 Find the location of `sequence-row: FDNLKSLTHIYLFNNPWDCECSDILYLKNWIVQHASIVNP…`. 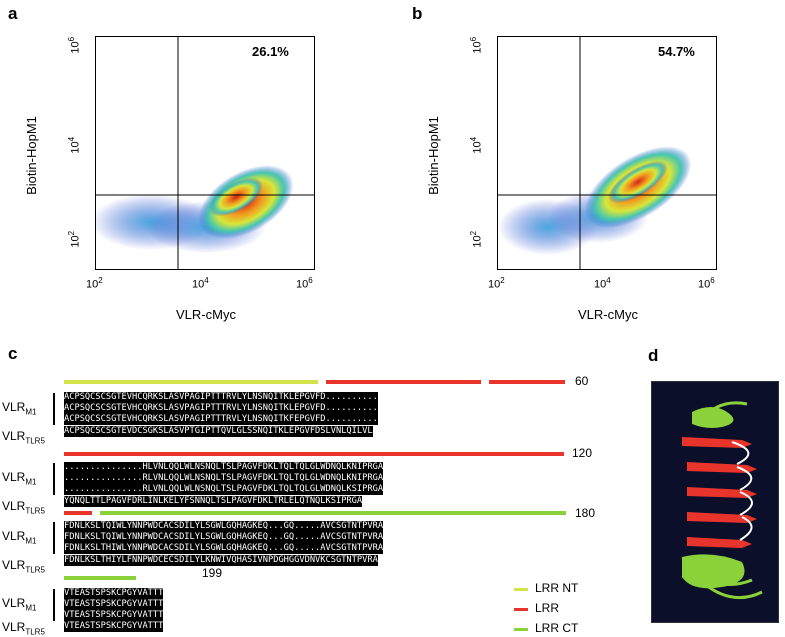

sequence-row: FDNLKSLTHIYLFNNPWDCECSDILYLKNWIVQHASIVNP… is located at coordinates (221, 560).